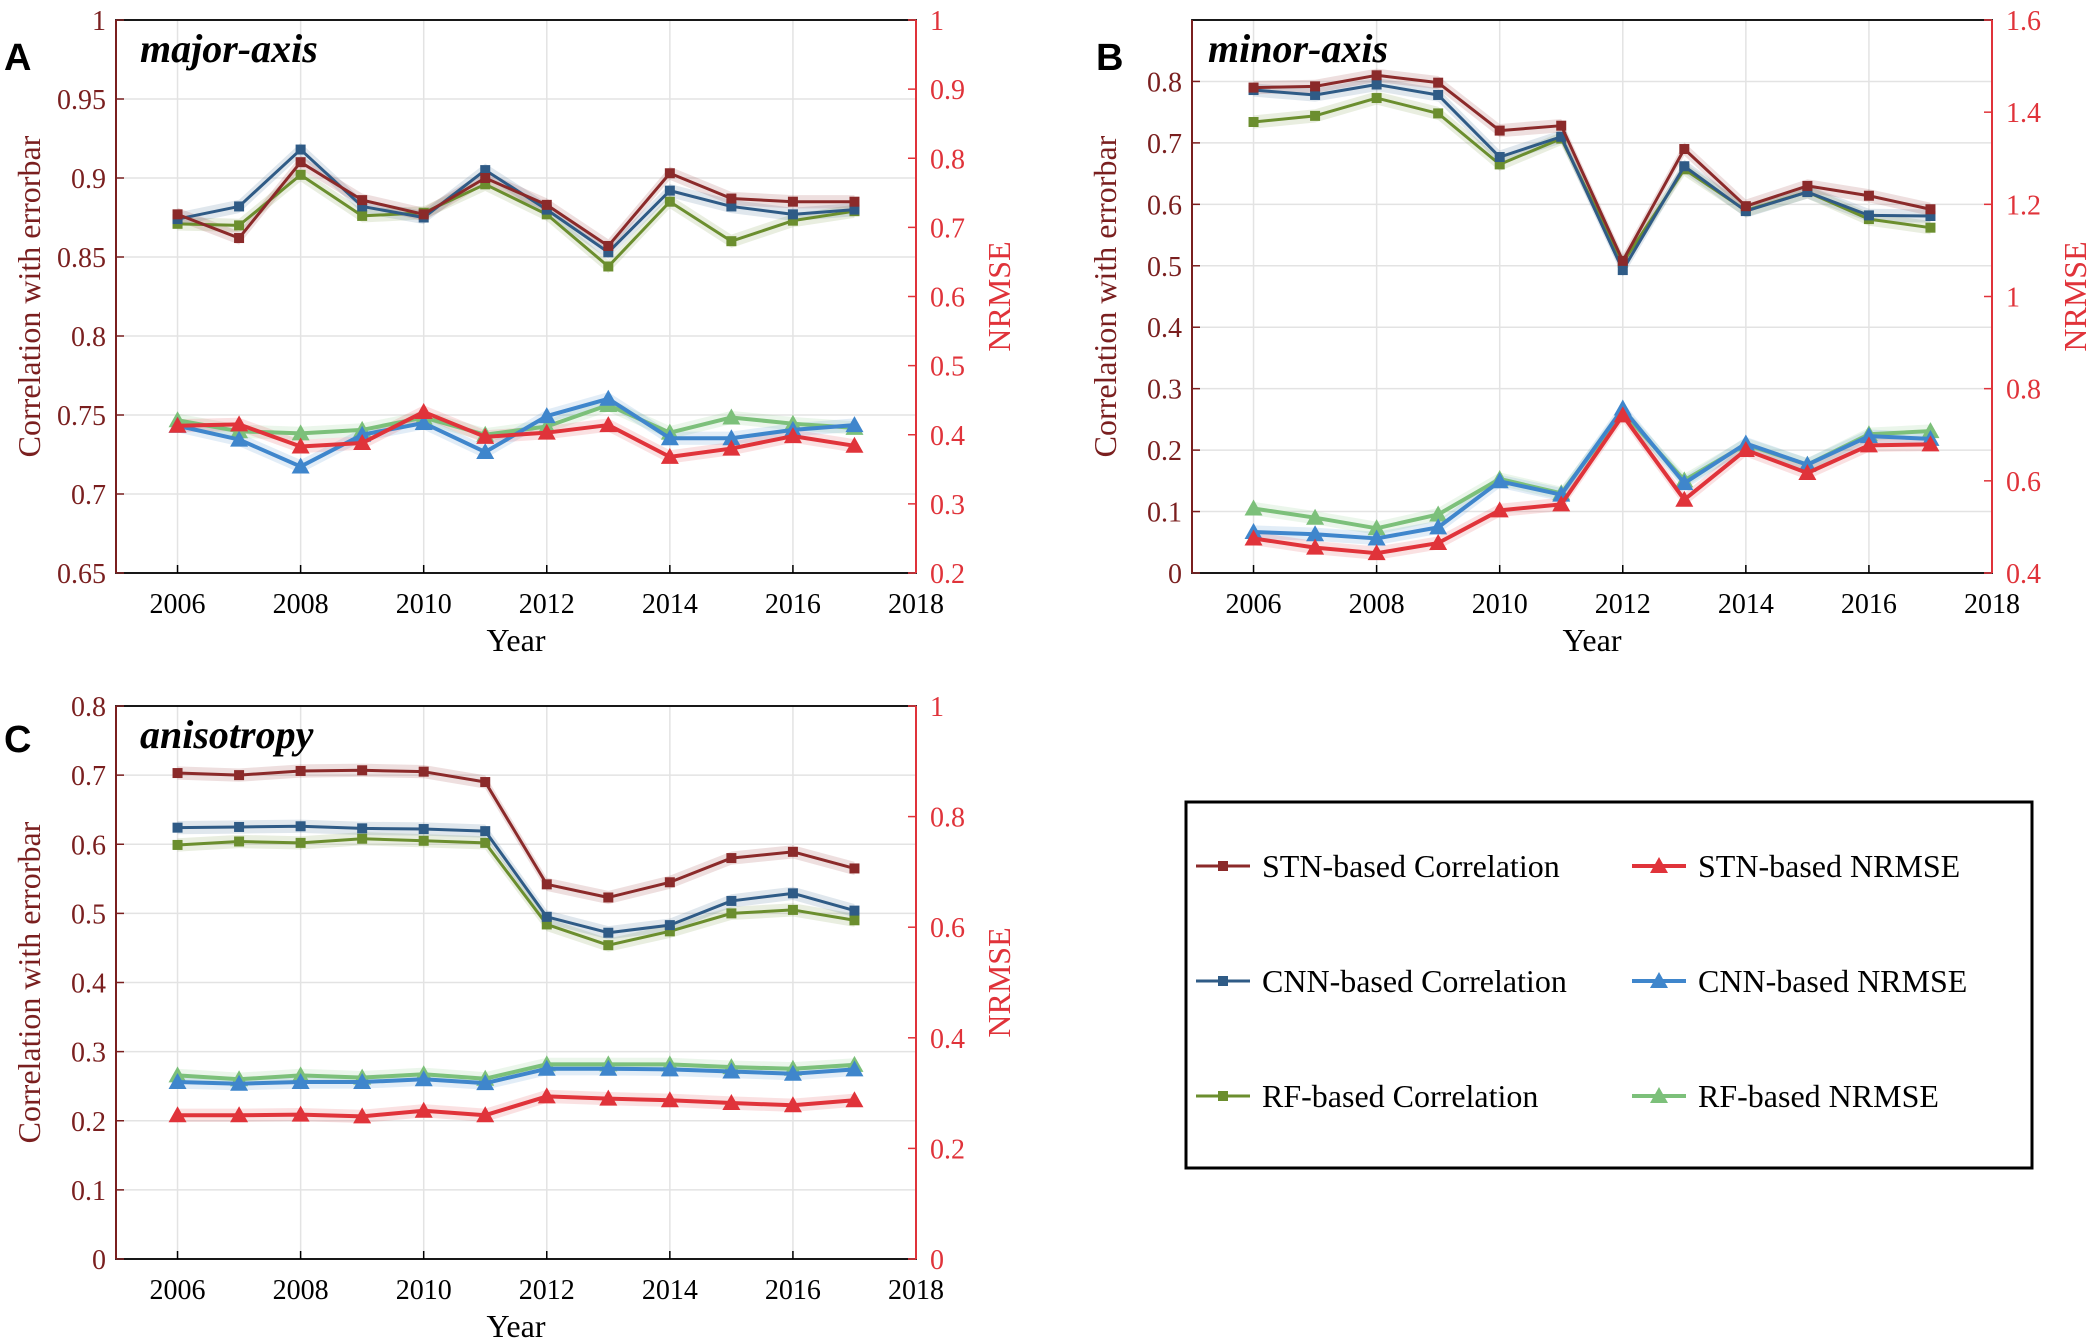  I want to click on y-tick-label: 0.8, so click(1164, 82).